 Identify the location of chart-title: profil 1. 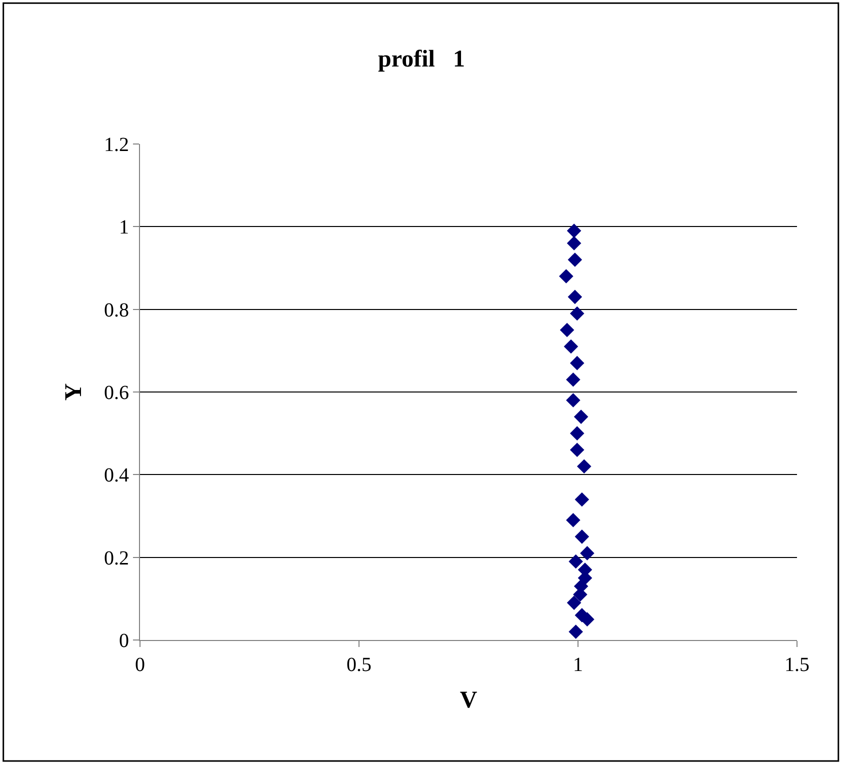
(421, 59).